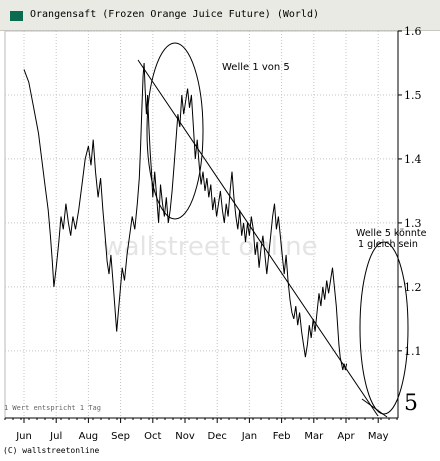  I want to click on x-tick-label: Dec, so click(217, 436).